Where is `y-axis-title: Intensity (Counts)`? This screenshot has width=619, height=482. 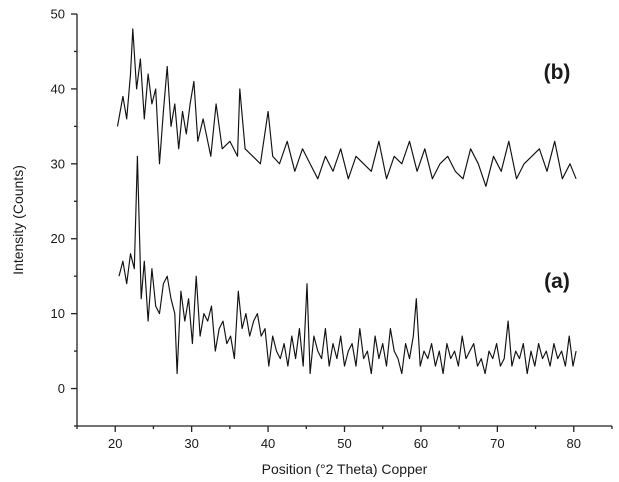
y-axis-title: Intensity (Counts) is located at coordinates (18, 220).